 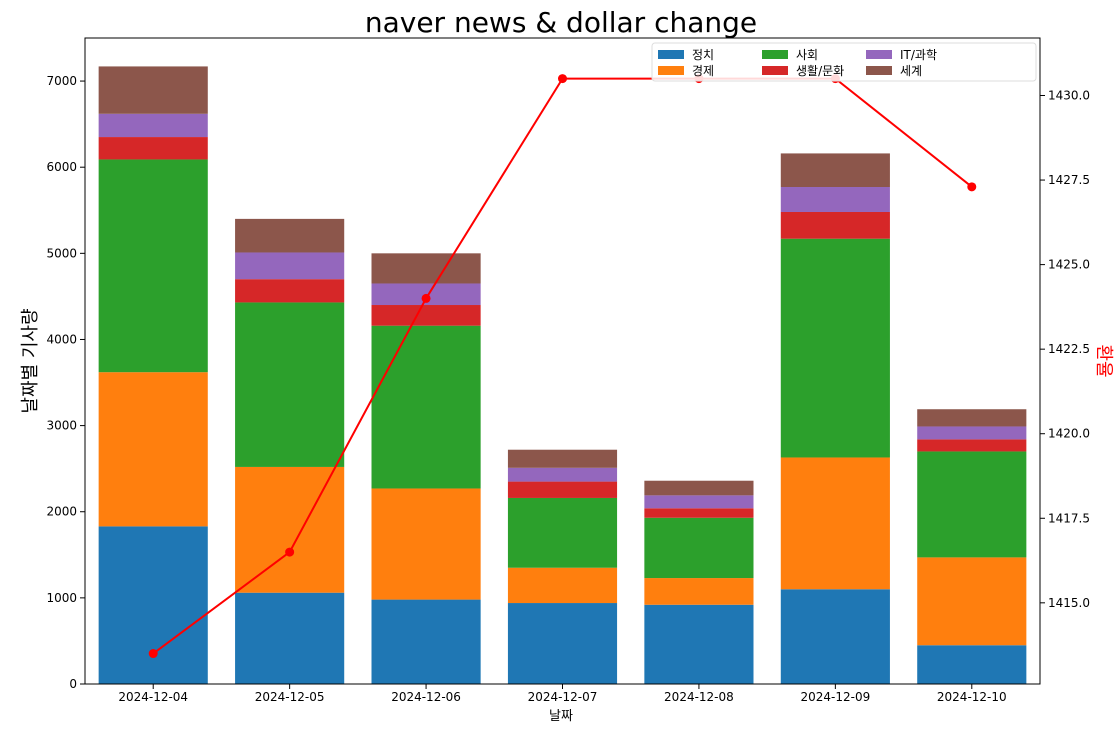 What do you see at coordinates (807, 55) in the screenshot?
I see `legend-label: 사회` at bounding box center [807, 55].